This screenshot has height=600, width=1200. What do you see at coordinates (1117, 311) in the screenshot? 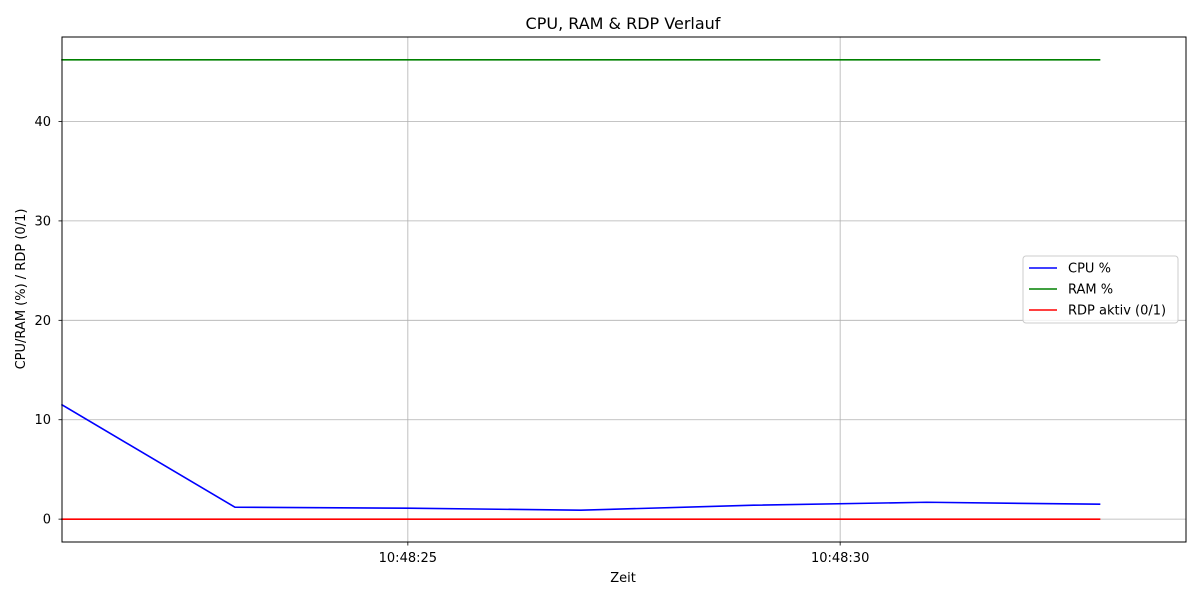
I see `legend-label: RDP aktiv (0/1)` at bounding box center [1117, 311].